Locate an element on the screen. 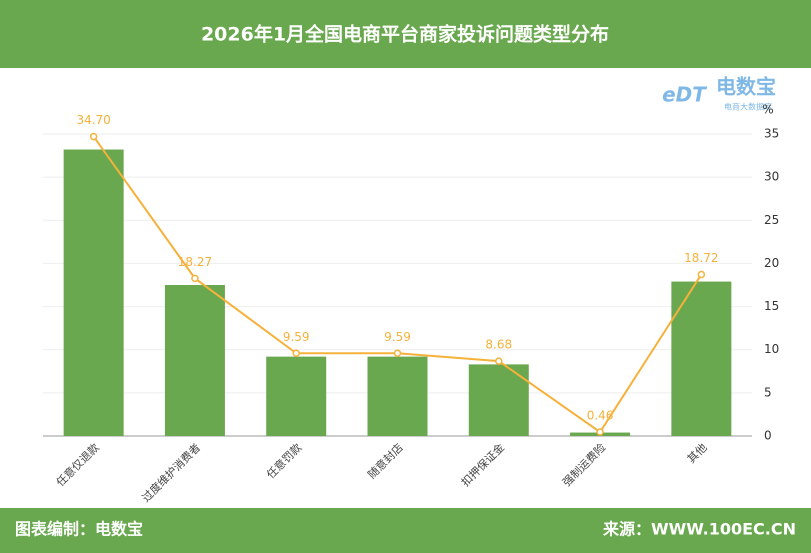 This screenshot has height=553, width=811. footer-band is located at coordinates (405, 530).